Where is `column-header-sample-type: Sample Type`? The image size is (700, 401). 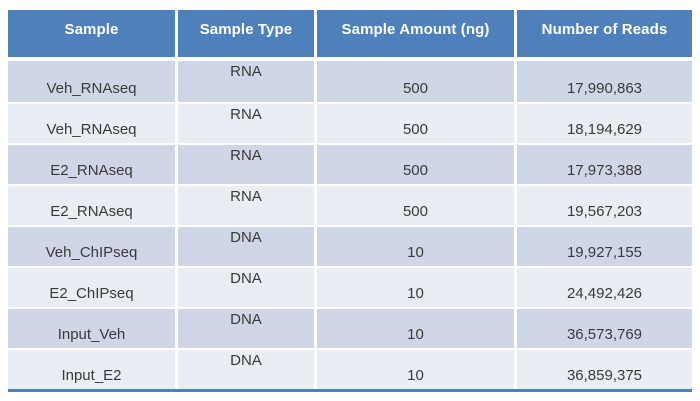
column-header-sample-type: Sample Type is located at coordinates (247, 33).